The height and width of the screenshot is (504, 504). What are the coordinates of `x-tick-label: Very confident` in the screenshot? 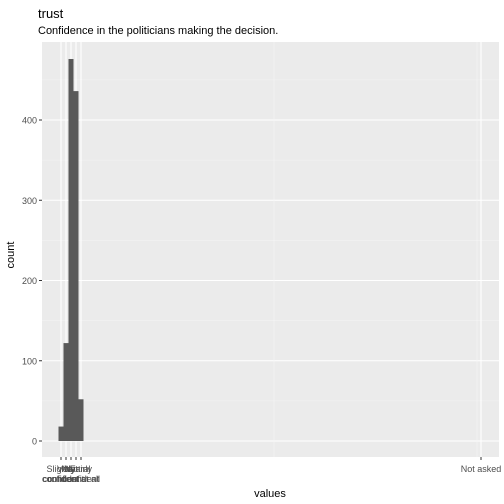 It's located at (66, 474).